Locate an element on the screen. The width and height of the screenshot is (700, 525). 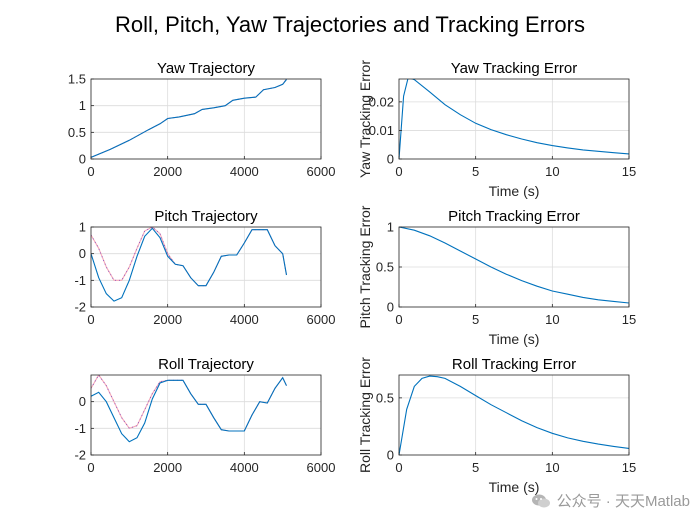
pitch-trajectory-reference-dots is located at coordinates (189, 257).